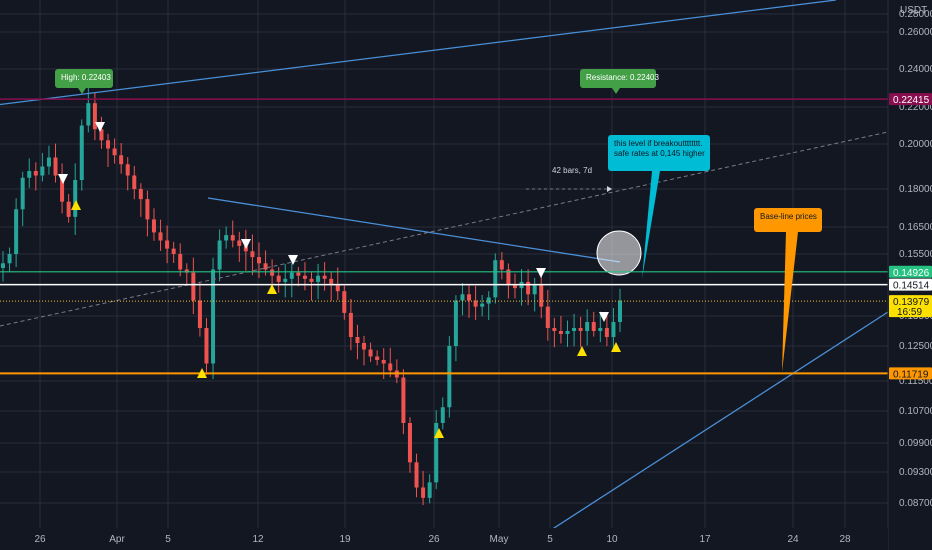 The image size is (932, 550). I want to click on price-label-text: 0.22415, so click(911, 100).